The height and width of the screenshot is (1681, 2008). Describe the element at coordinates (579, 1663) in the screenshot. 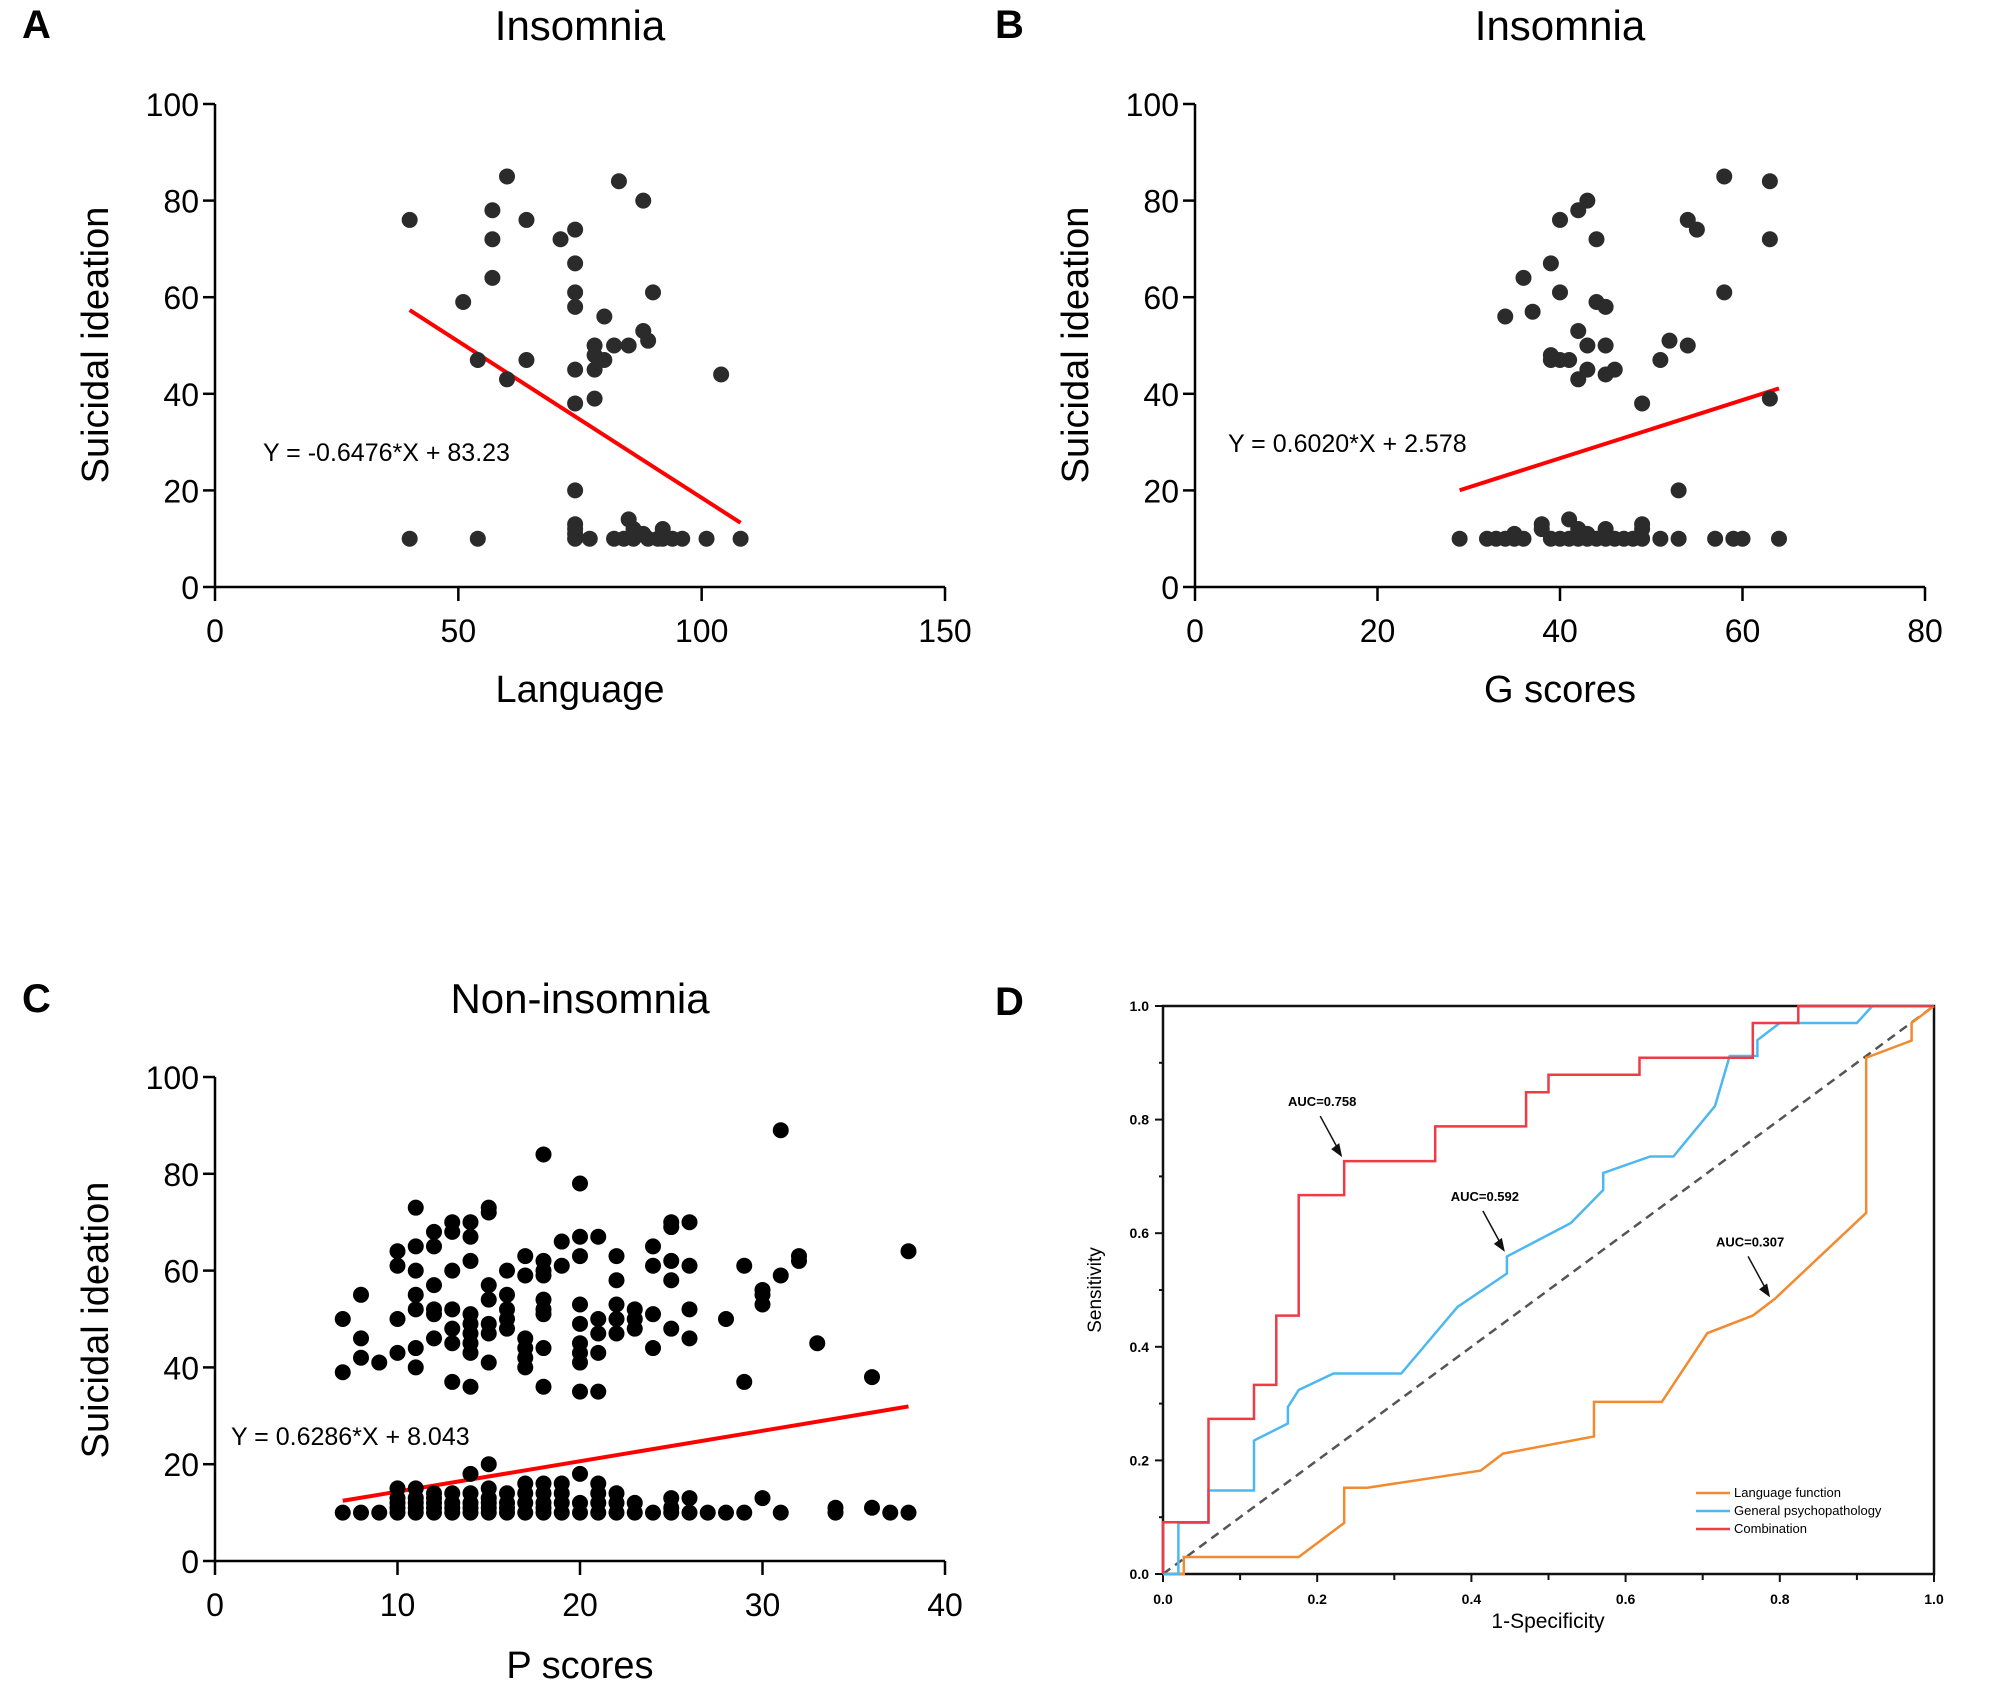

I see `x-axis-label: P scores` at that location.